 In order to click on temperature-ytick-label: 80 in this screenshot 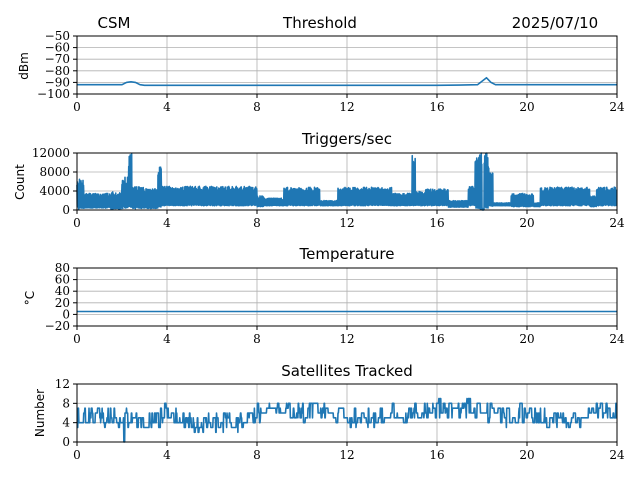, I will do `click(62, 268)`.